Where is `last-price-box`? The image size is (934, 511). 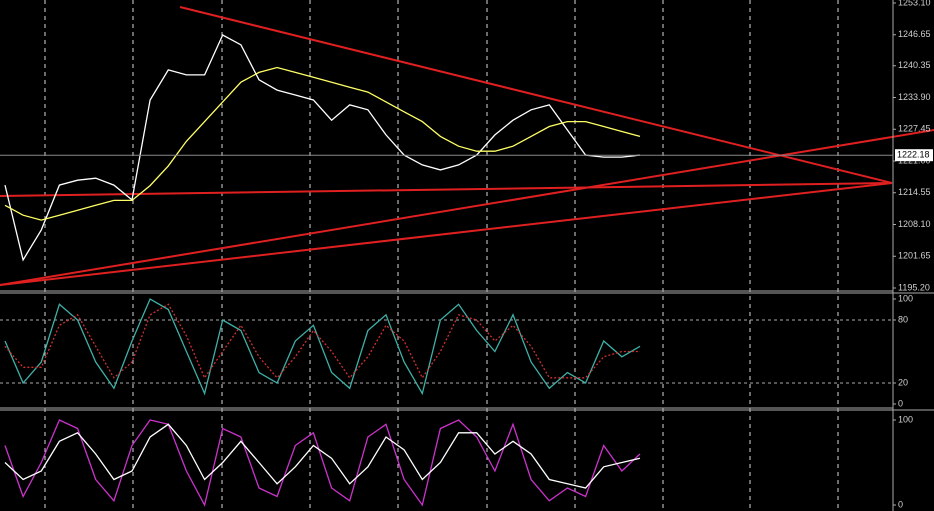 last-price-box is located at coordinates (914, 155).